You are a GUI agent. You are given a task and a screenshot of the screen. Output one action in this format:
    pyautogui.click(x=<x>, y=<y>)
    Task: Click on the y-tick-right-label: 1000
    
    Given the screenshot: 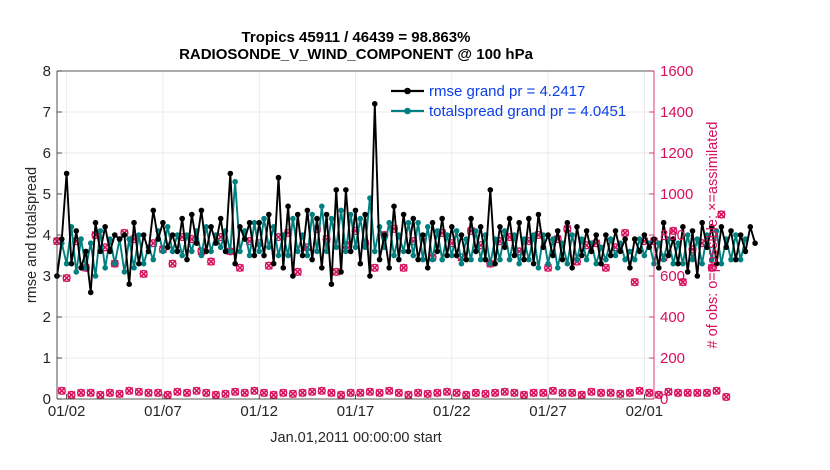 What is the action you would take?
    pyautogui.click(x=676, y=194)
    